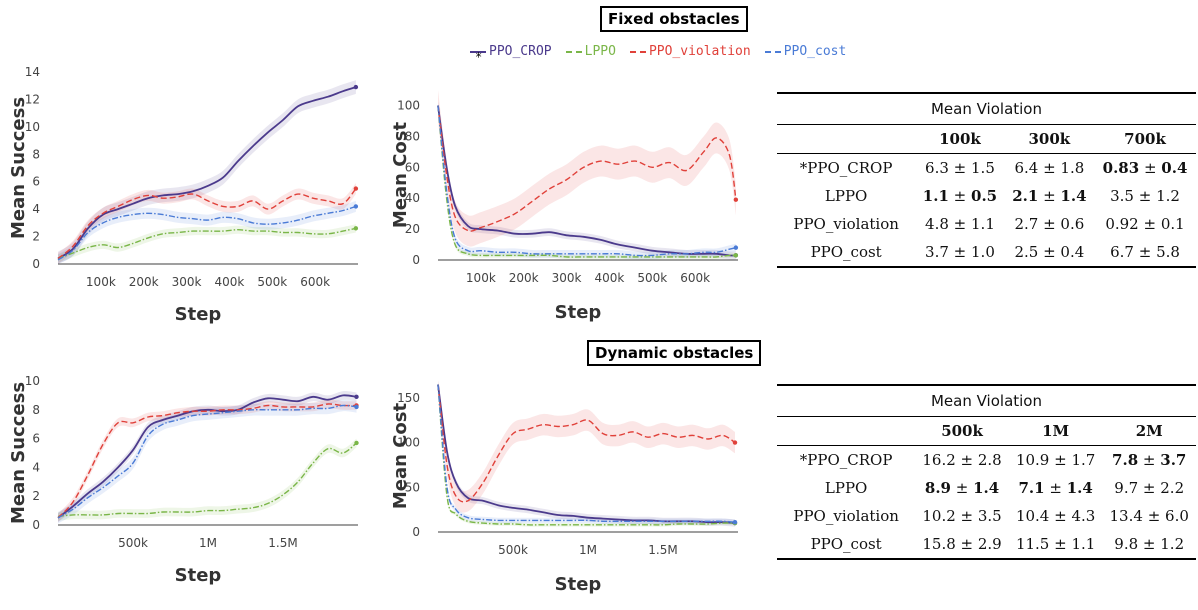  Describe the element at coordinates (937, 488) in the screenshot. I see `cell-mean: 8.9` at that location.